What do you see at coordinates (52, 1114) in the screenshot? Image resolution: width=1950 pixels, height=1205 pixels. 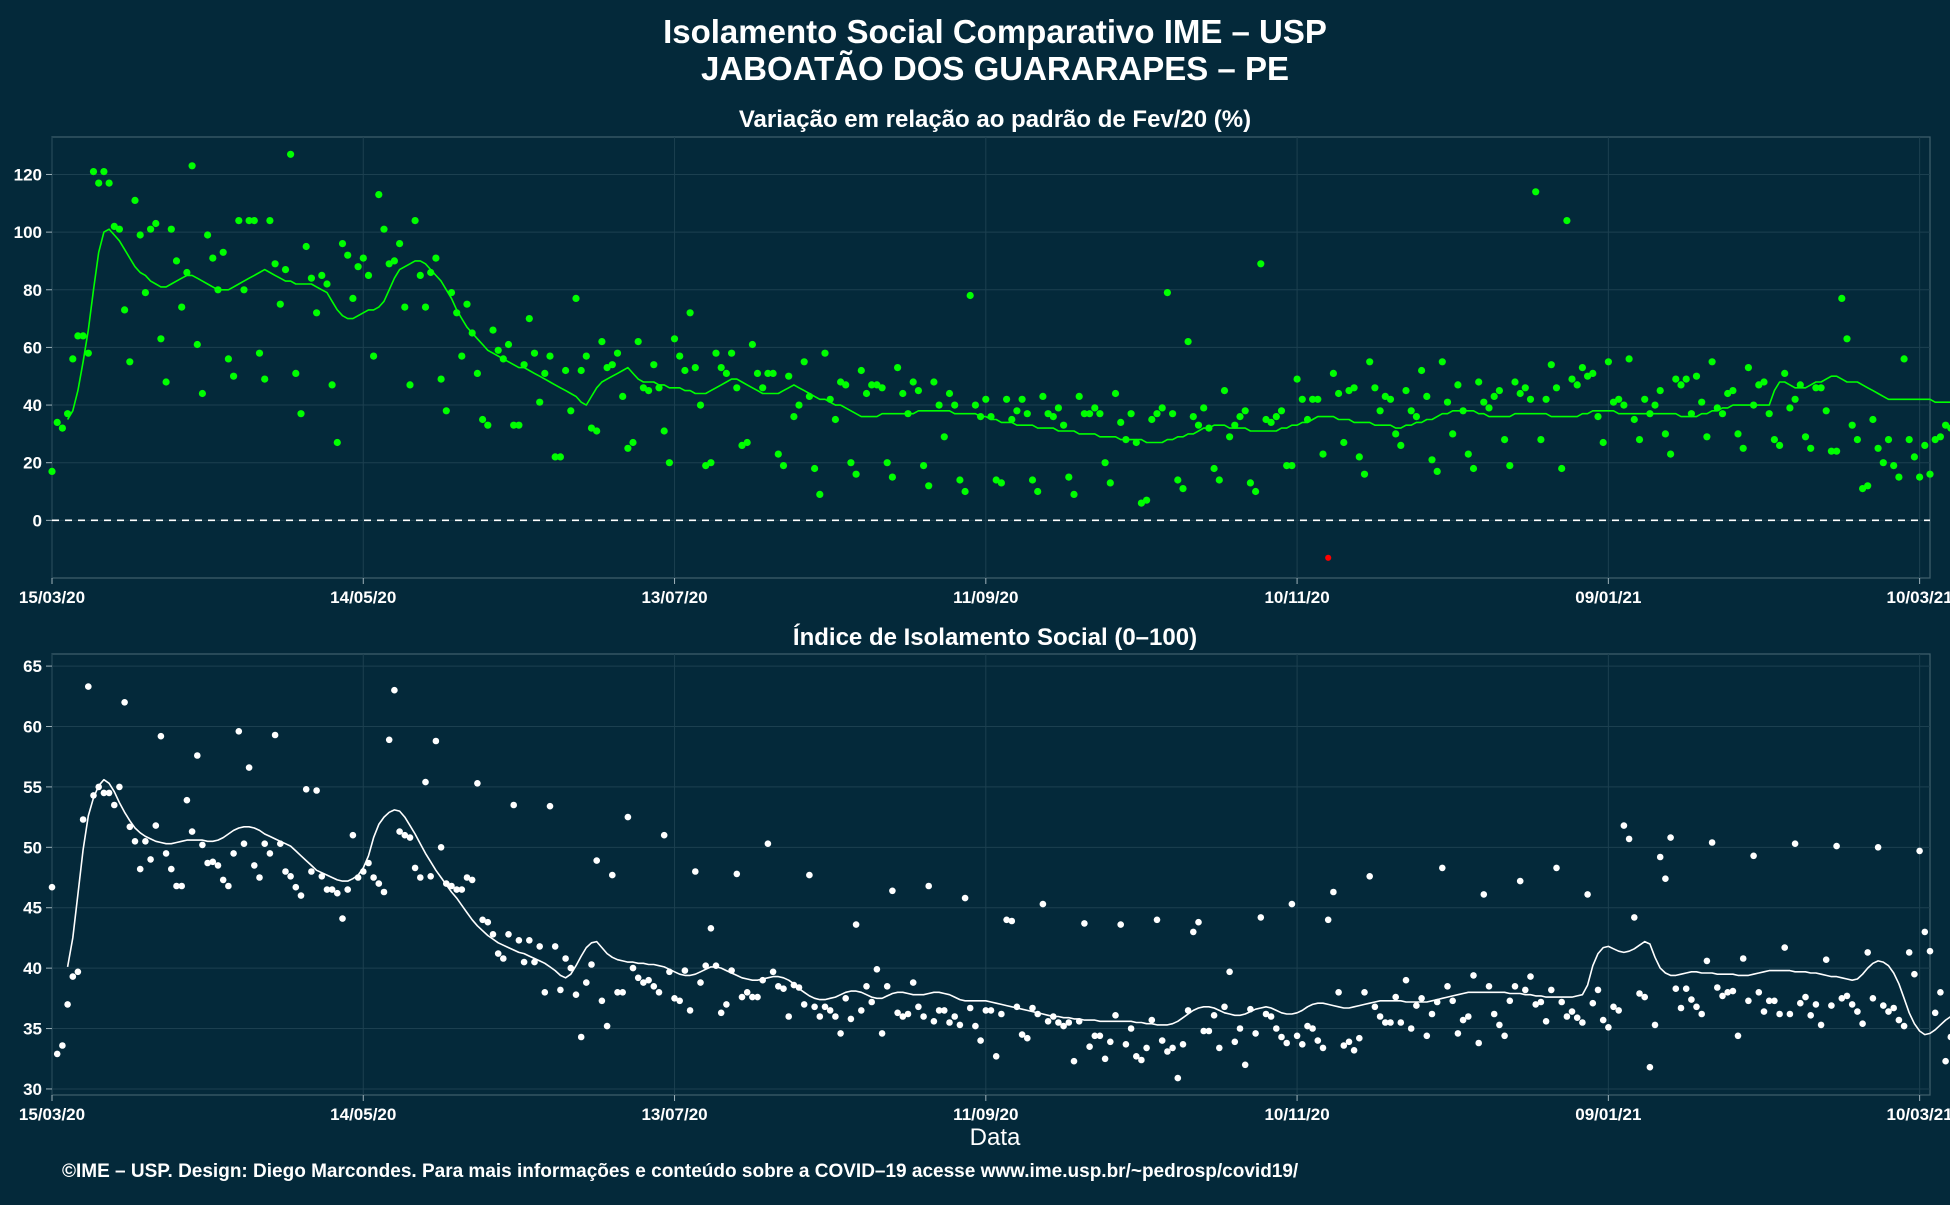 I see `x-tick-label: 15/03/20` at bounding box center [52, 1114].